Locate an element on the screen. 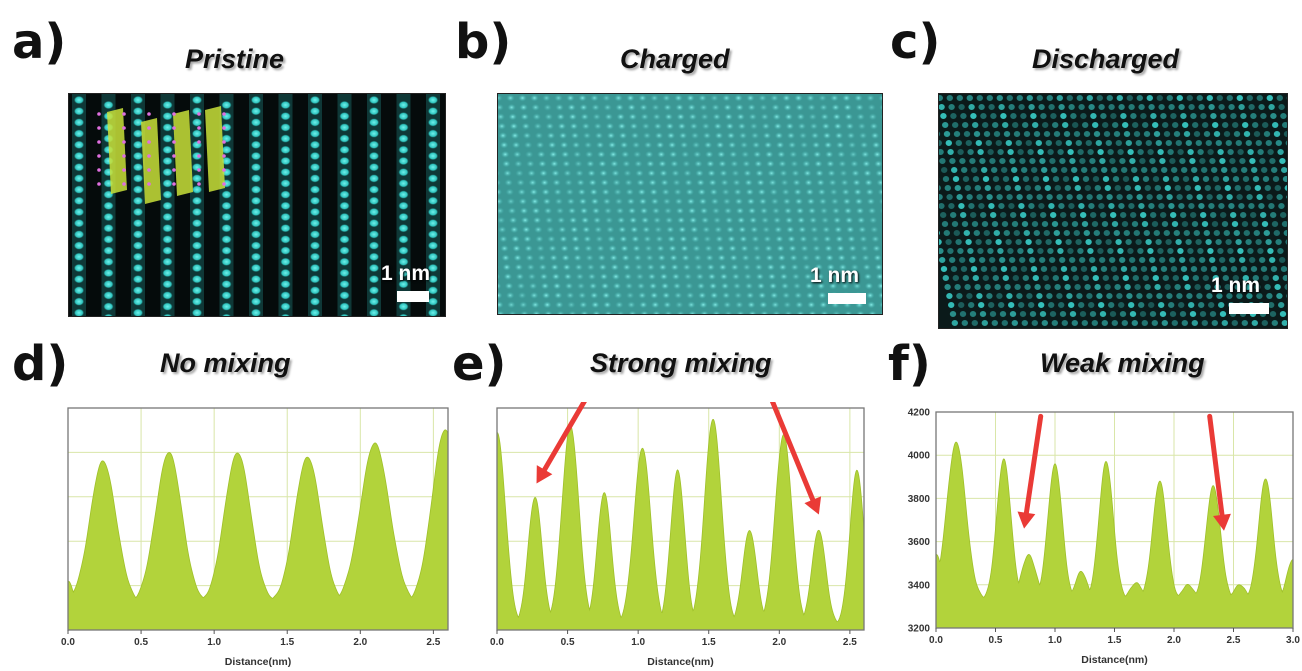 The width and height of the screenshot is (1302, 671). scale-label-b: 1 nm is located at coordinates (835, 275).